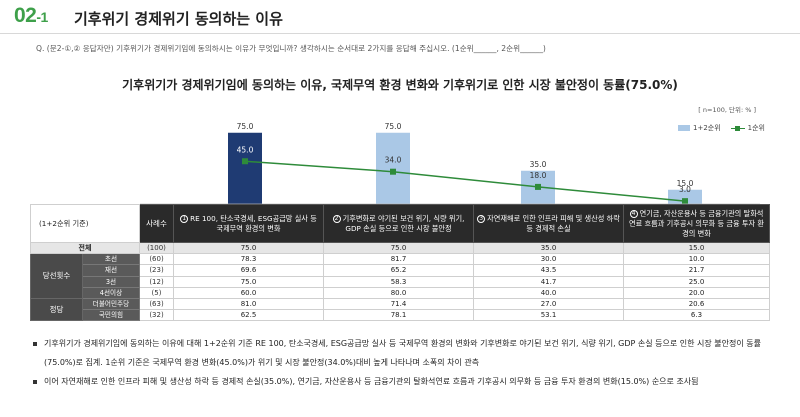 The width and height of the screenshot is (800, 417). Describe the element at coordinates (553, 223) in the screenshot. I see `col-header-text: 자연재해로 인한 인프라 피해 및 생산성 하락 등 경제적 손실` at that location.